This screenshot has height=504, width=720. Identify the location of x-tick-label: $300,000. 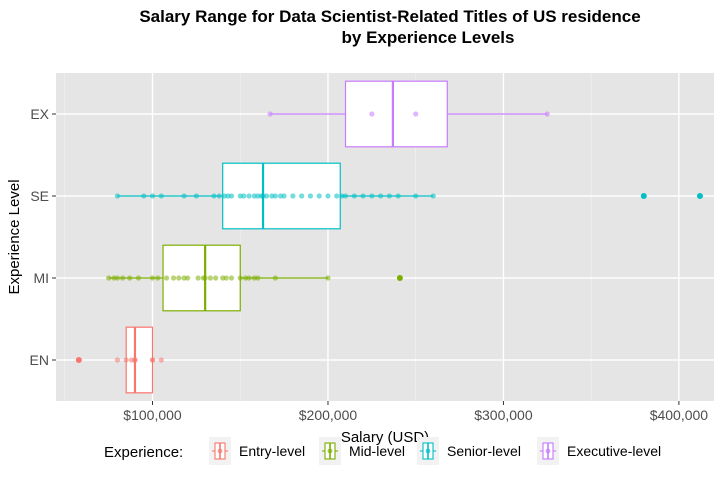
(503, 415).